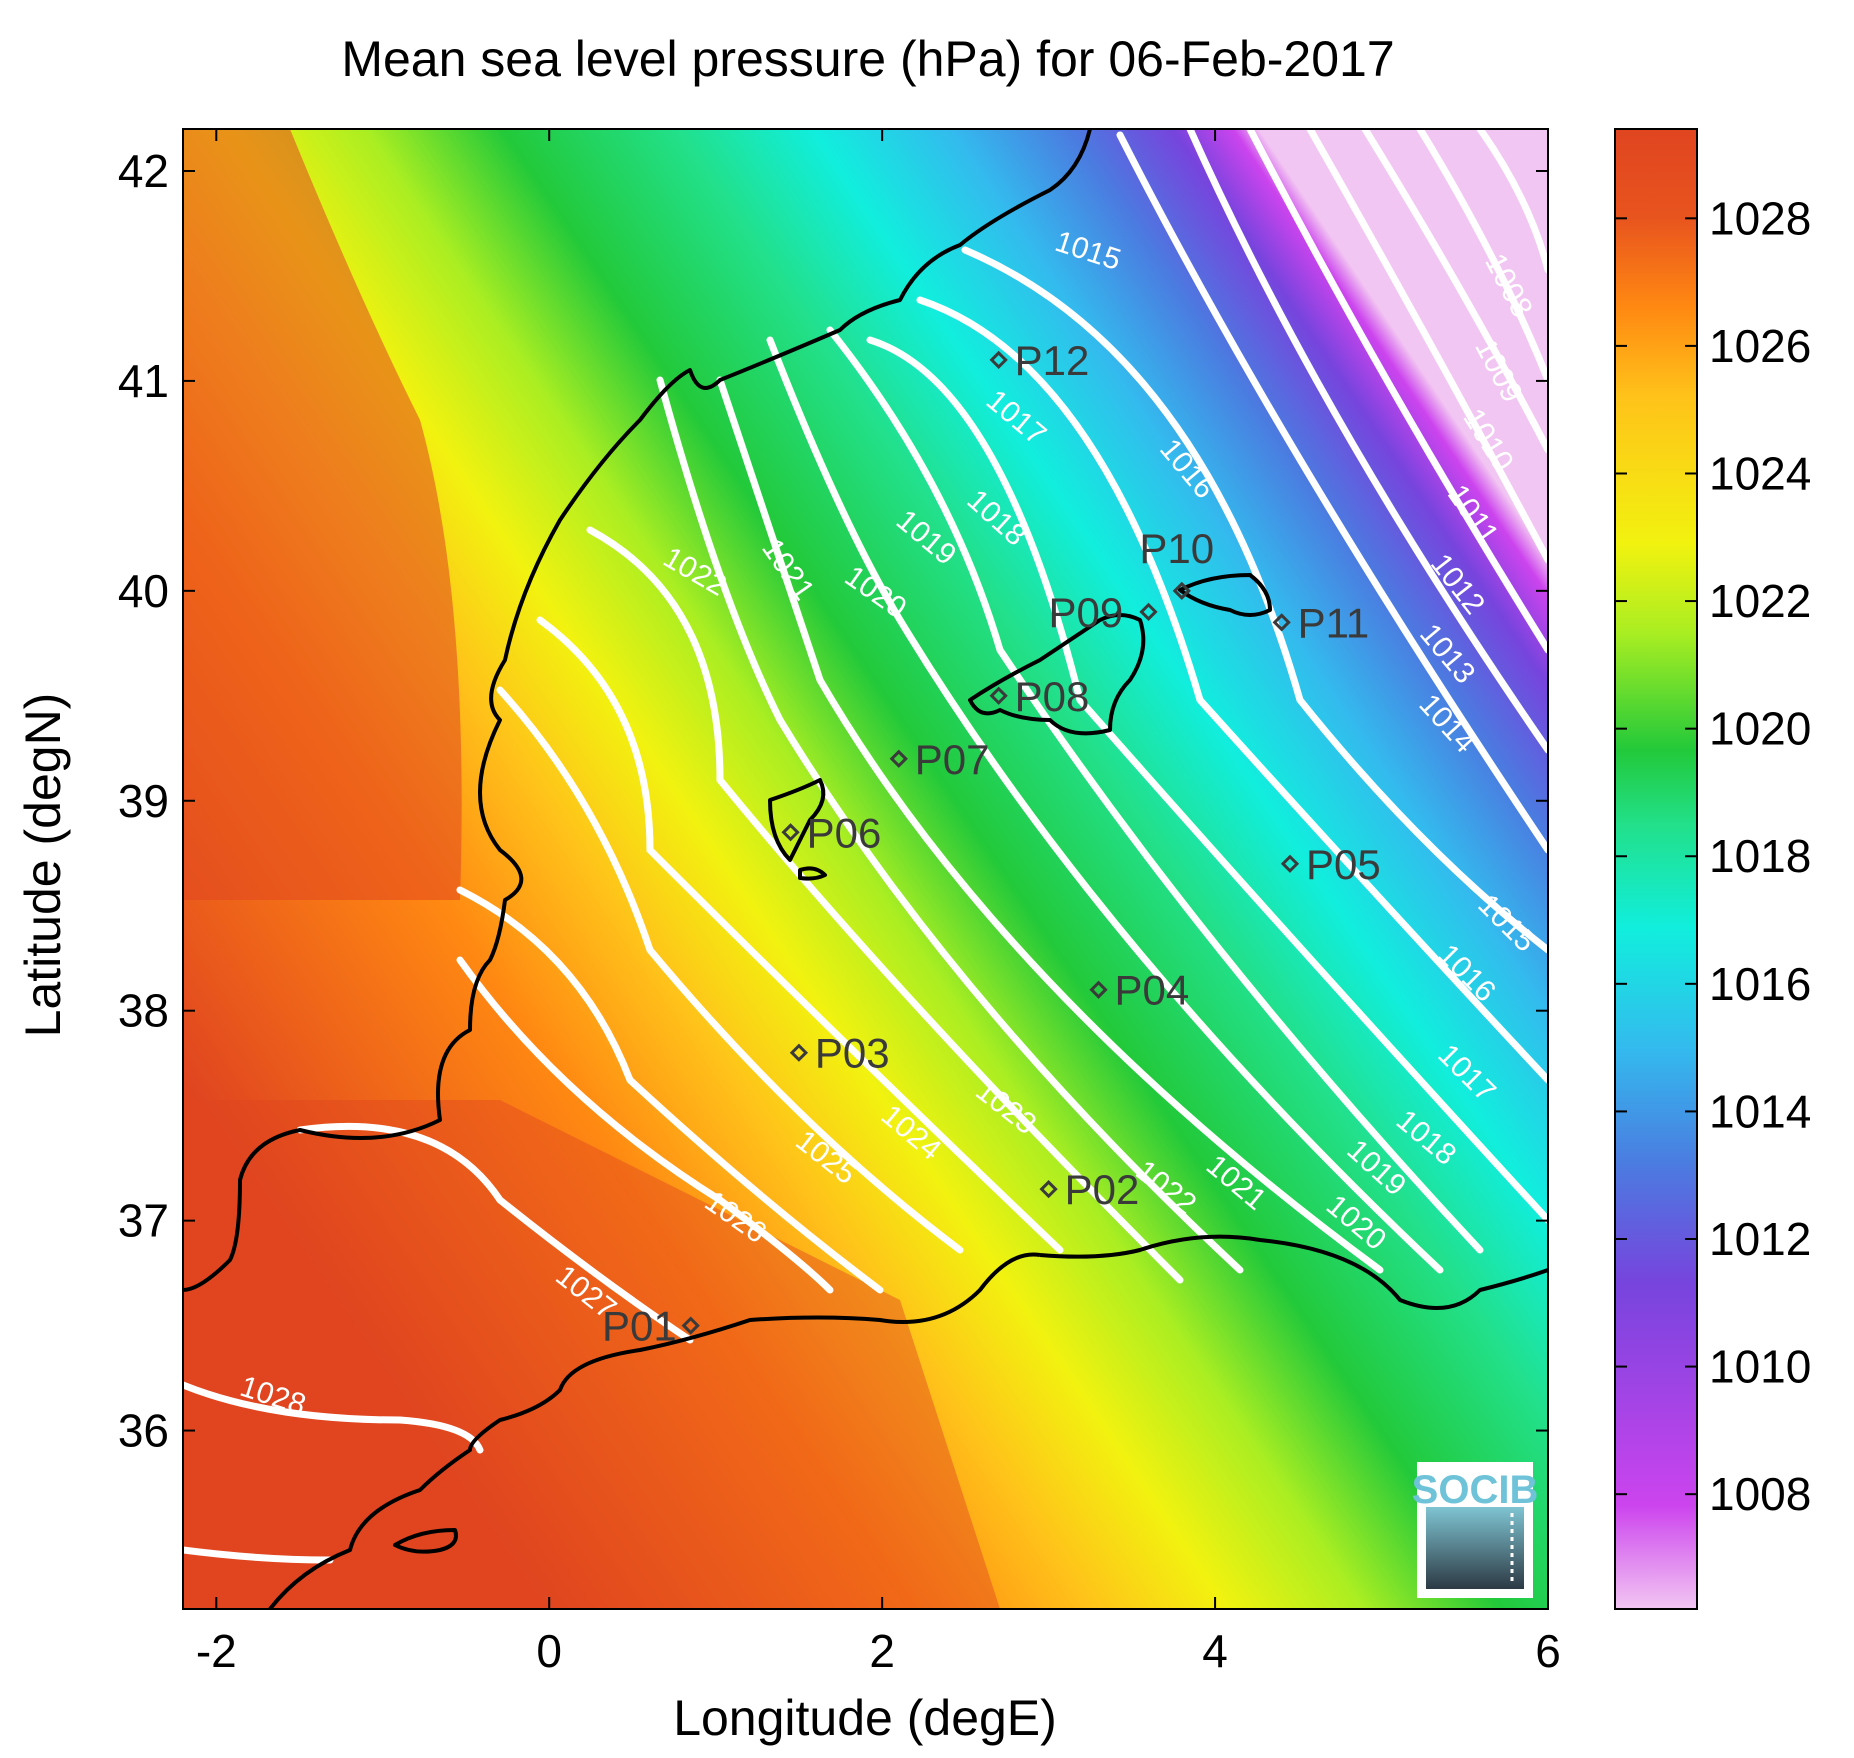 The image size is (1854, 1758). Describe the element at coordinates (1343, 864) in the screenshot. I see `station-label: P05` at that location.